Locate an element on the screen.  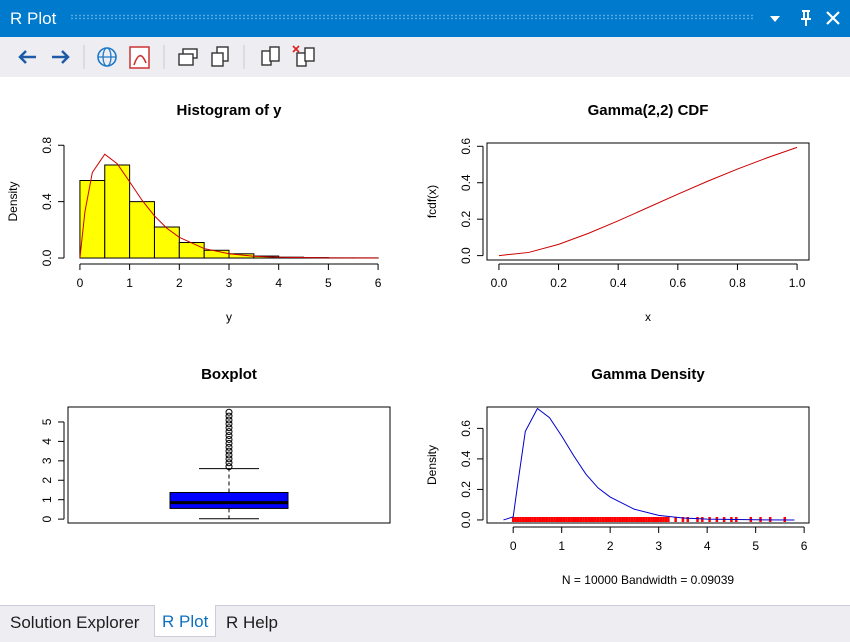
window-buttons is located at coordinates (805, 18).